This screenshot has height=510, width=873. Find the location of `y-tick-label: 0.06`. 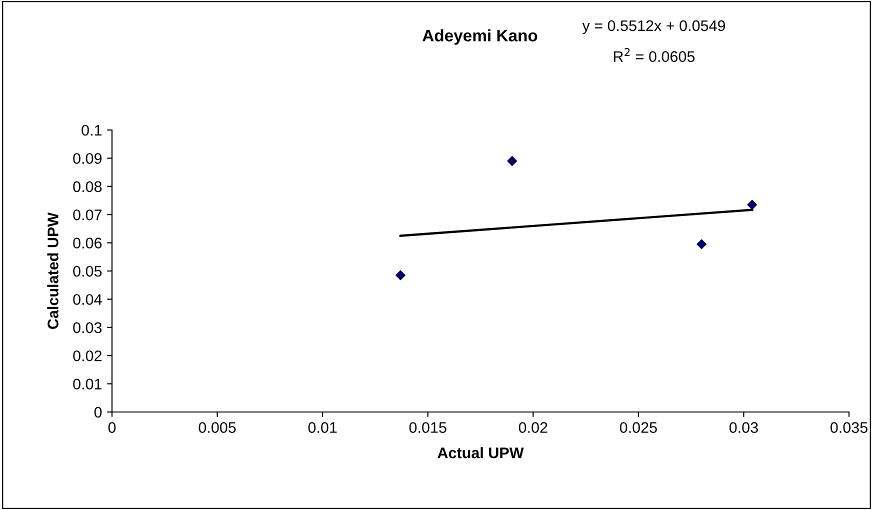

y-tick-label: 0.06 is located at coordinates (87, 243).